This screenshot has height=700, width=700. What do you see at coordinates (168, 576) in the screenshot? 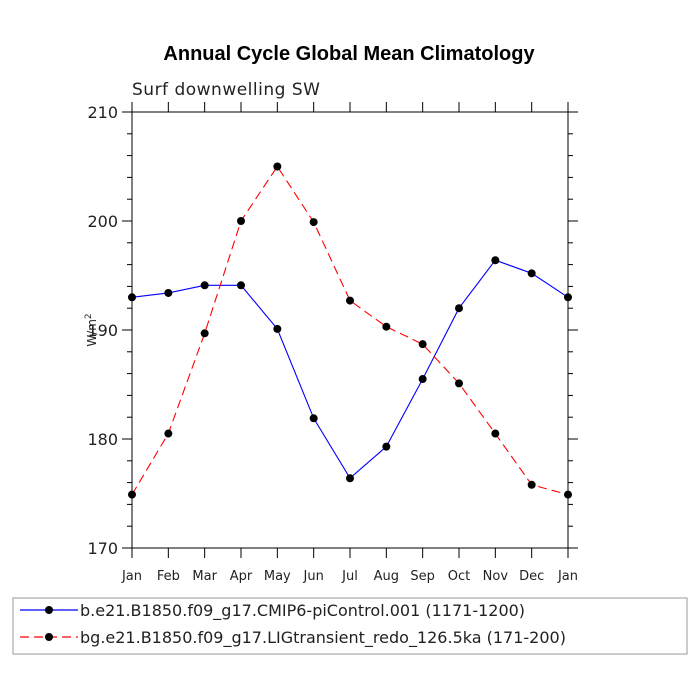
I see `x-tick-label: Feb` at bounding box center [168, 576].